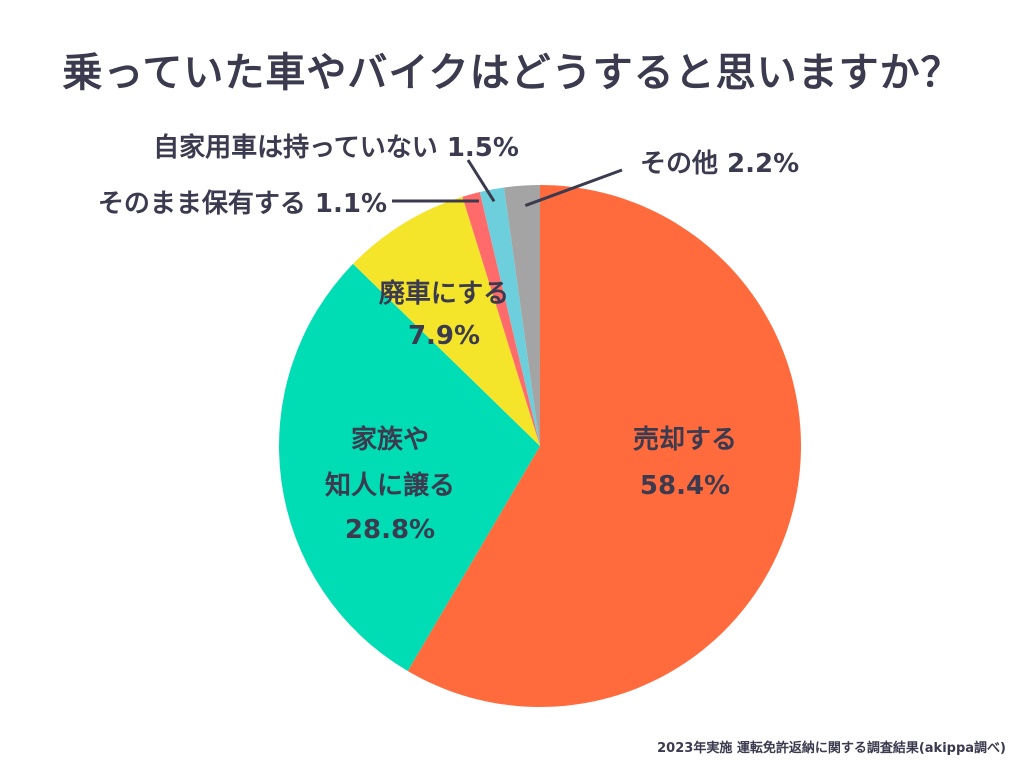 The height and width of the screenshot is (768, 1024). I want to click on slice-label-family-line2: 知人に譲る, so click(390, 485).